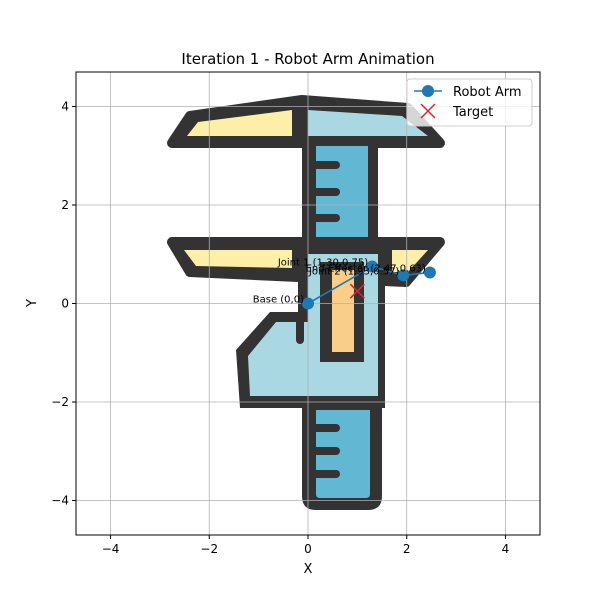 This screenshot has height=604, width=600. Describe the element at coordinates (308, 549) in the screenshot. I see `x-tick-label: 0` at that location.